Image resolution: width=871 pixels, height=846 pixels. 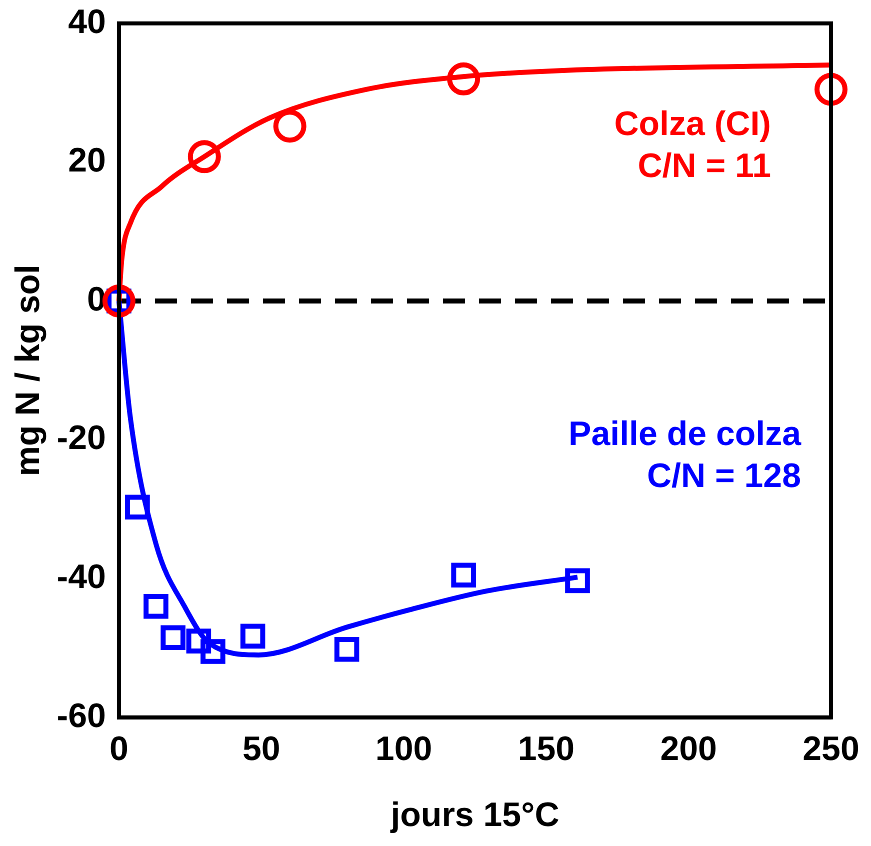 What do you see at coordinates (81, 715) in the screenshot?
I see `y-tick-label: -60` at bounding box center [81, 715].